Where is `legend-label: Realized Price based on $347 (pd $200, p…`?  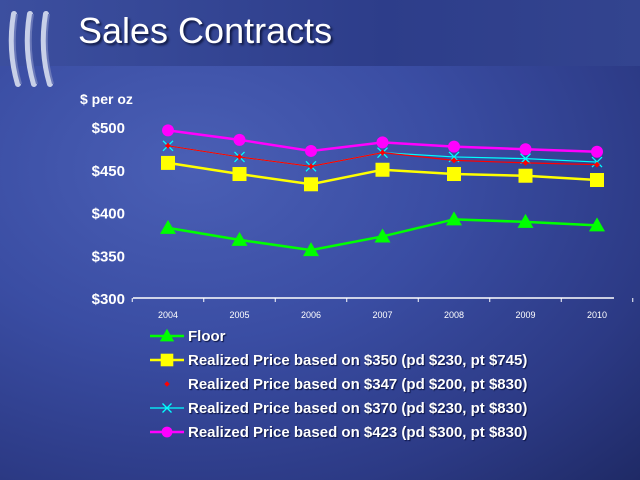
legend-label: Realized Price based on $347 (pd $200, p… is located at coordinates (358, 384).